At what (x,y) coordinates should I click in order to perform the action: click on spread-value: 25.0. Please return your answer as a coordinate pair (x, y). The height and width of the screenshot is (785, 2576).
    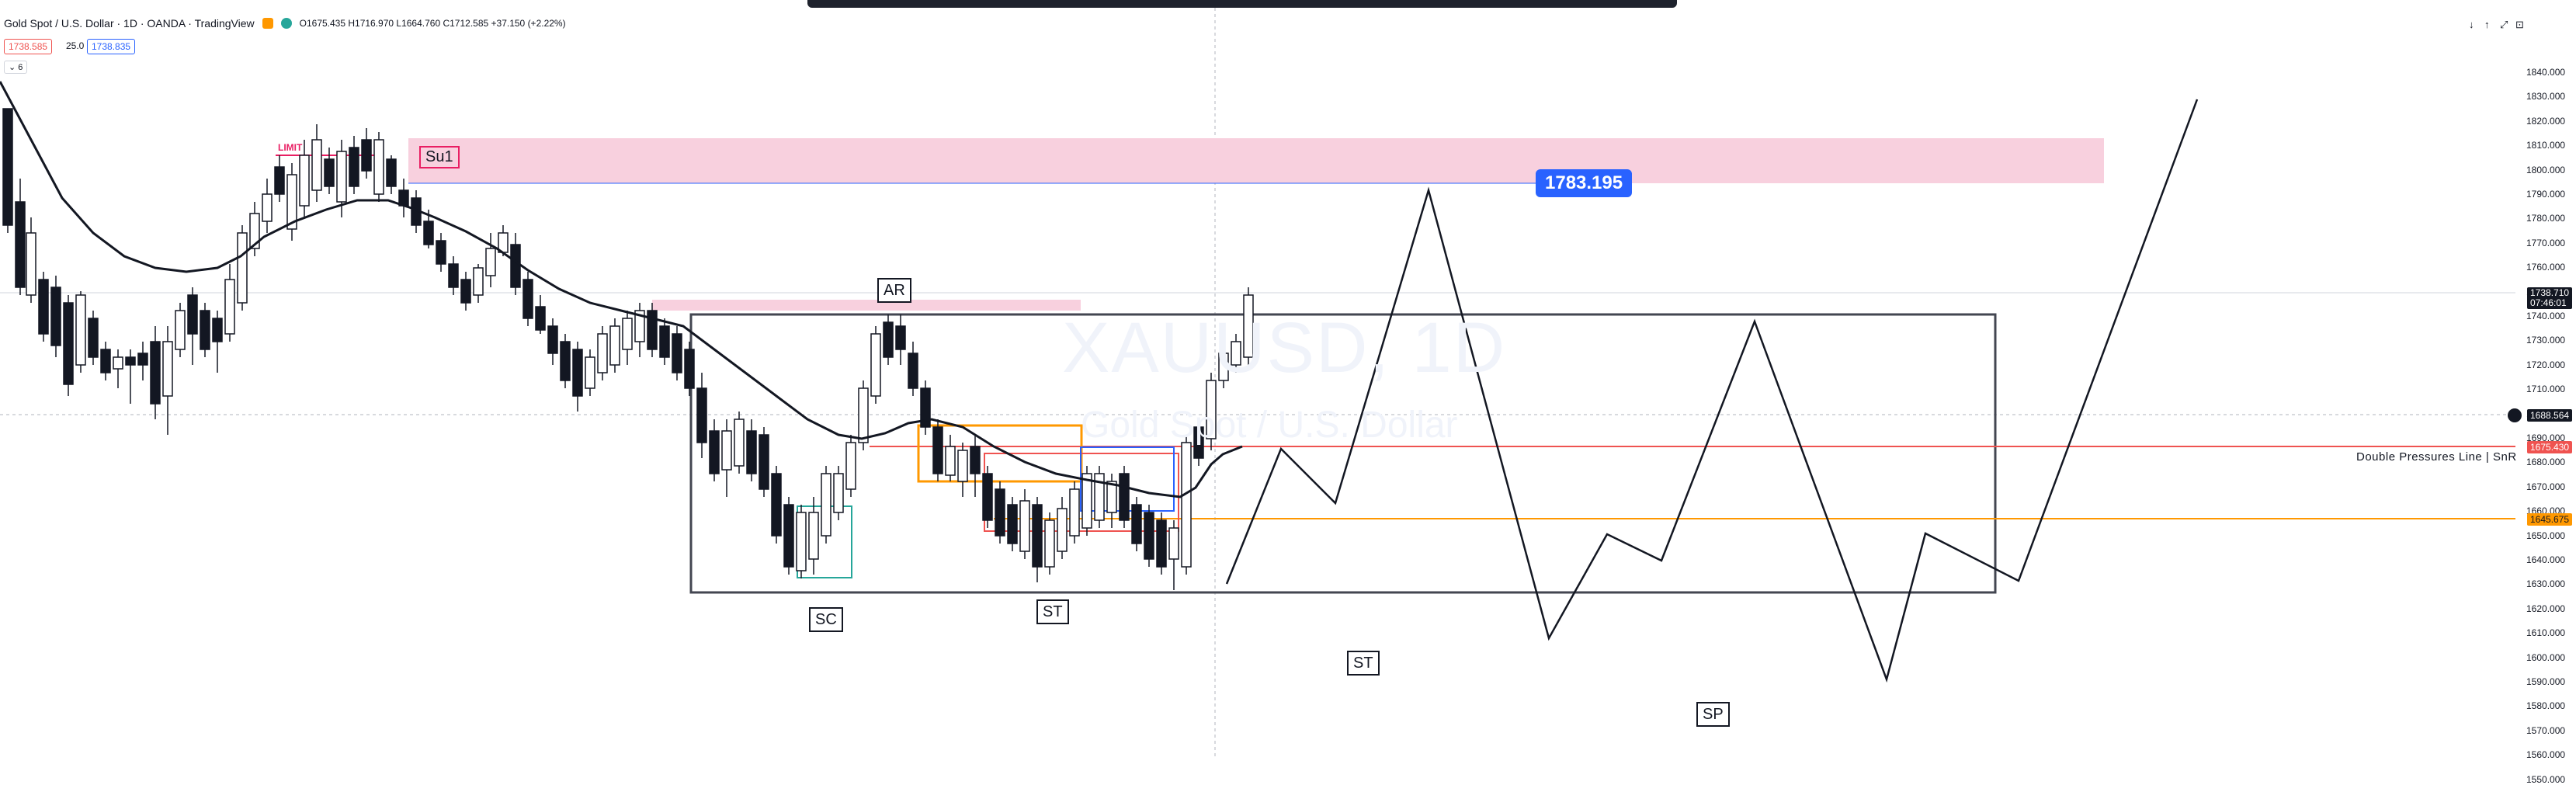
    Looking at the image, I should click on (75, 45).